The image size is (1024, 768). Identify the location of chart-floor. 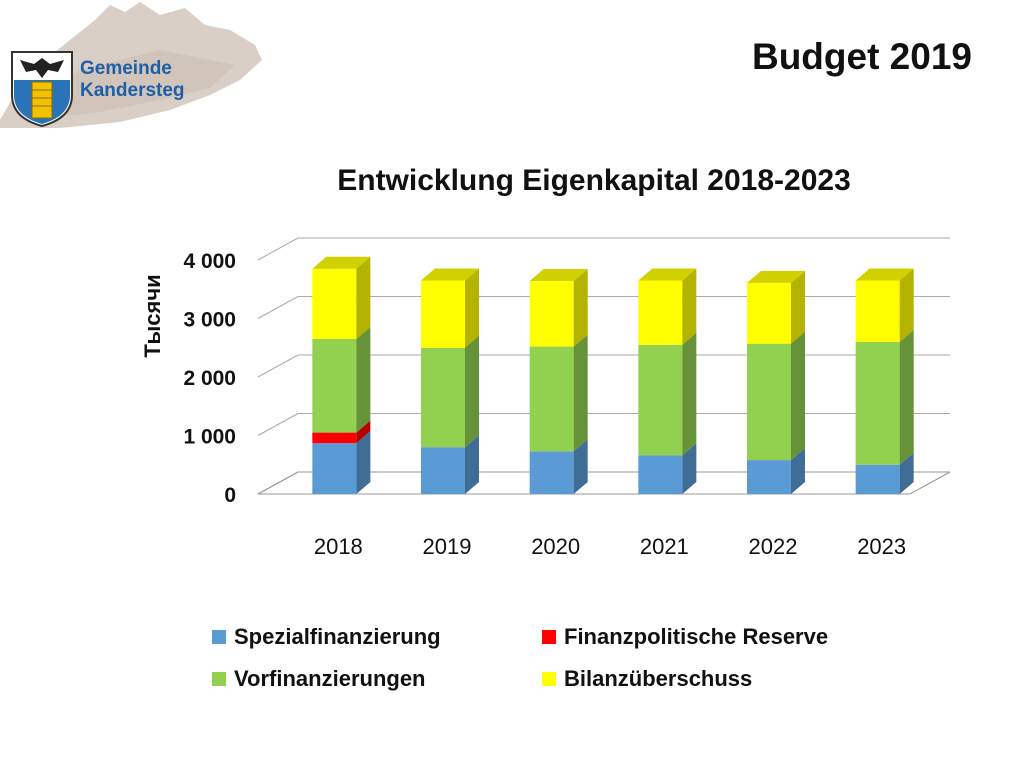
(604, 483).